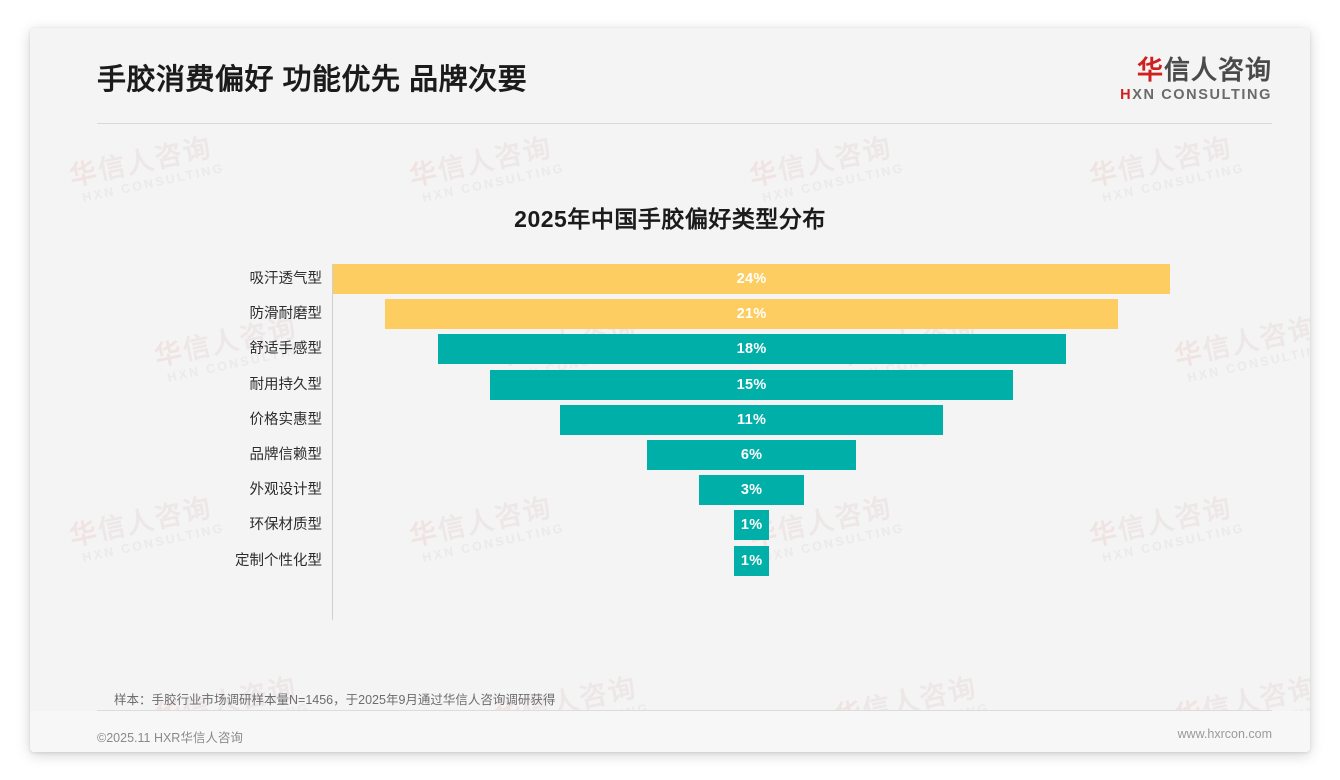 The height and width of the screenshot is (780, 1340). I want to click on bar-value-label: 3%, so click(751, 490).